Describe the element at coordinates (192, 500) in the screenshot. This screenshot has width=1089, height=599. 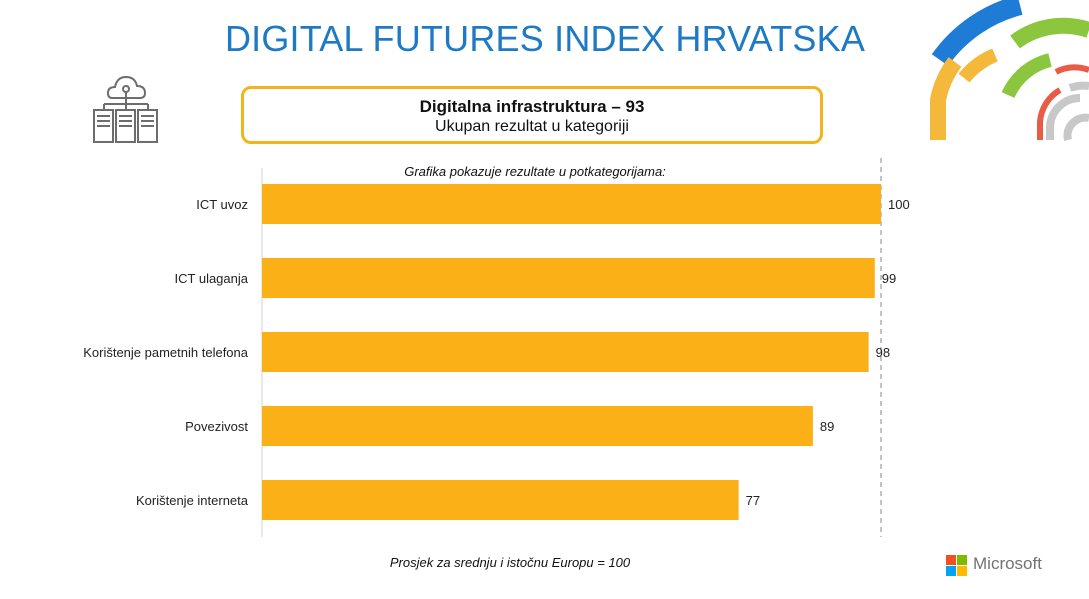
I see `category-label: Korištenje interneta` at that location.